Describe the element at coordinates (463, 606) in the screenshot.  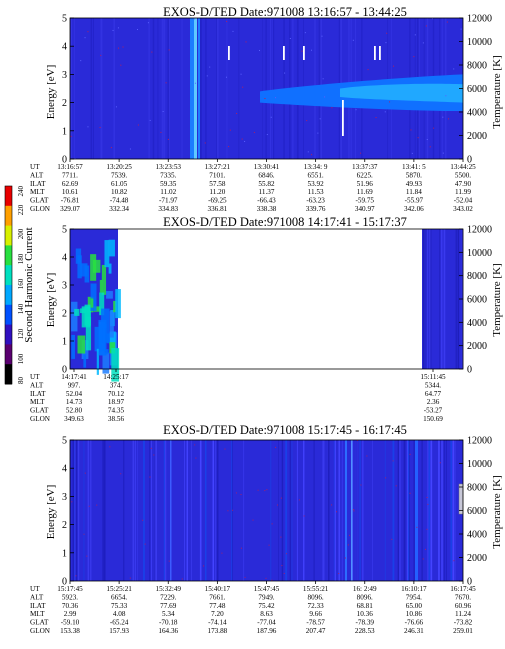
I see `table-cell: 60.96` at that location.